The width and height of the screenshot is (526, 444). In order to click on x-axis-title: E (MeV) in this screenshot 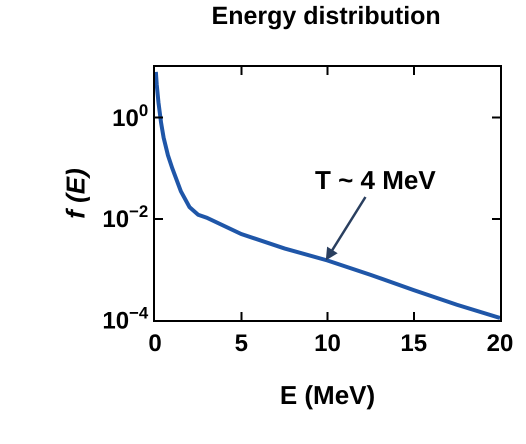, I will do `click(328, 395)`.